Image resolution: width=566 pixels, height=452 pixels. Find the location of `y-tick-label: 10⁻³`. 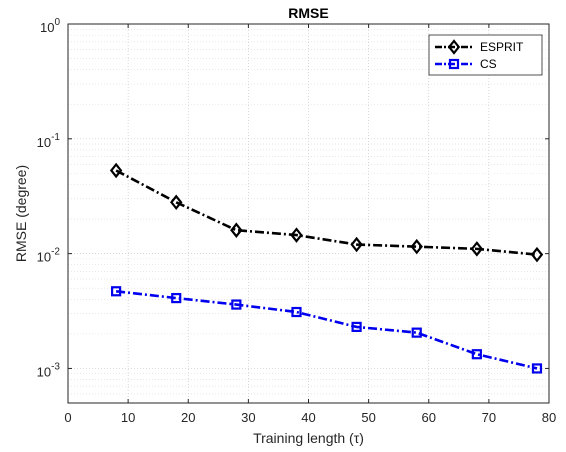

y-tick-label: 10⁻³ is located at coordinates (49, 370).